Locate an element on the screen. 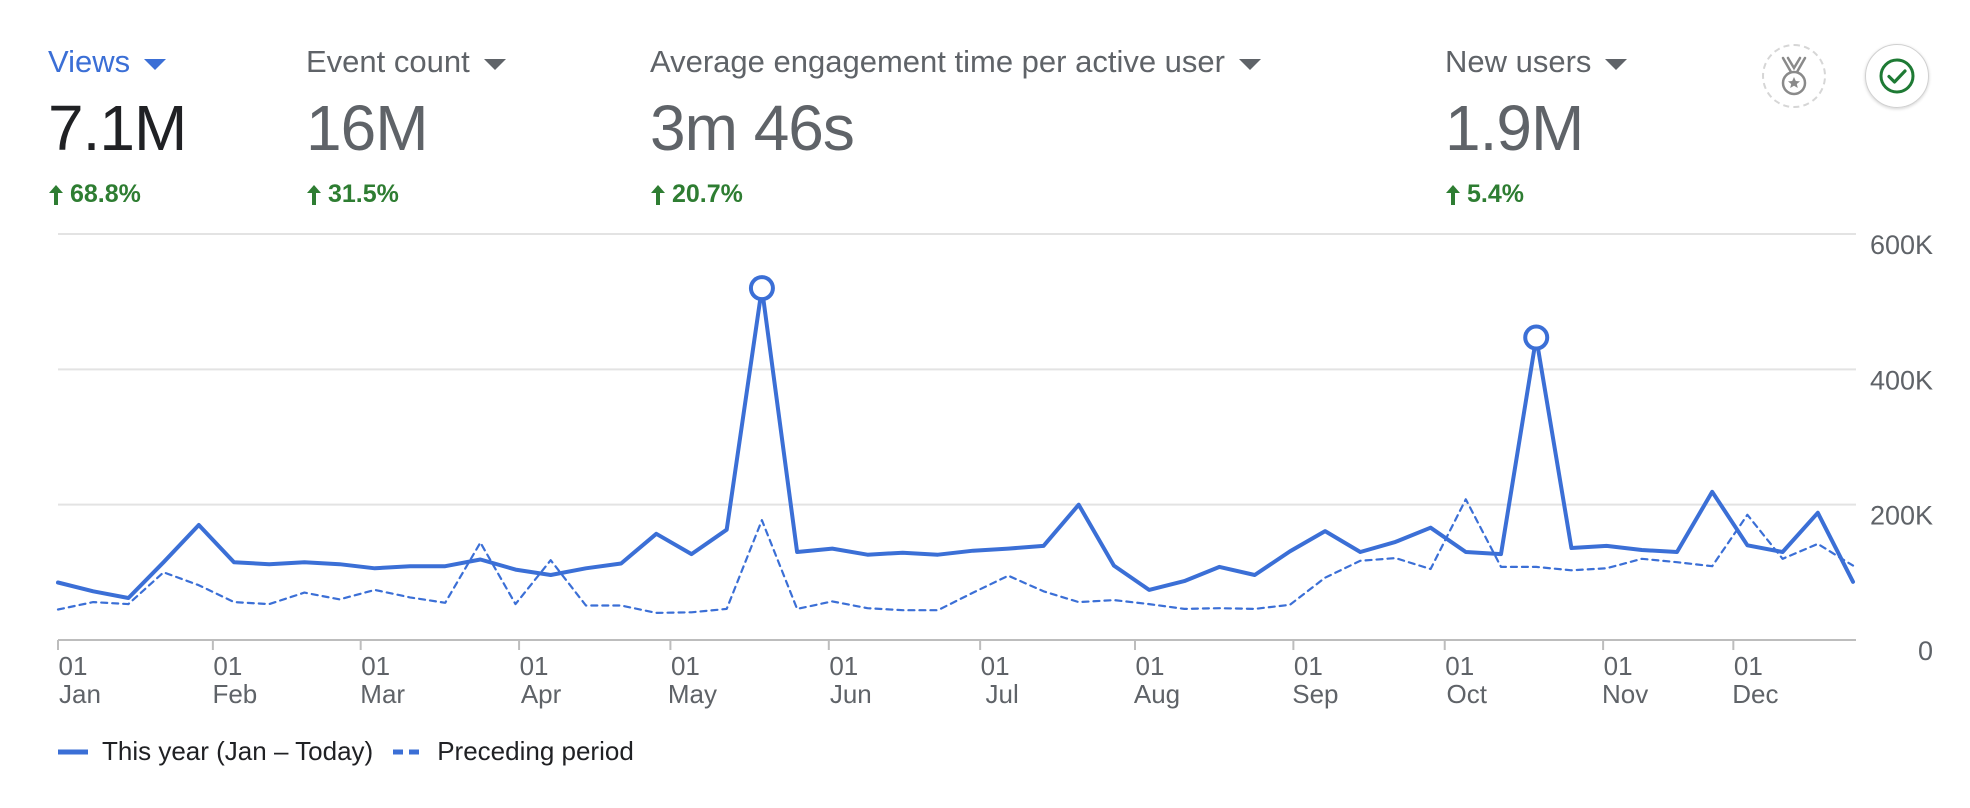 The image size is (1970, 808). metric-change: 20.7% is located at coordinates (955, 194).